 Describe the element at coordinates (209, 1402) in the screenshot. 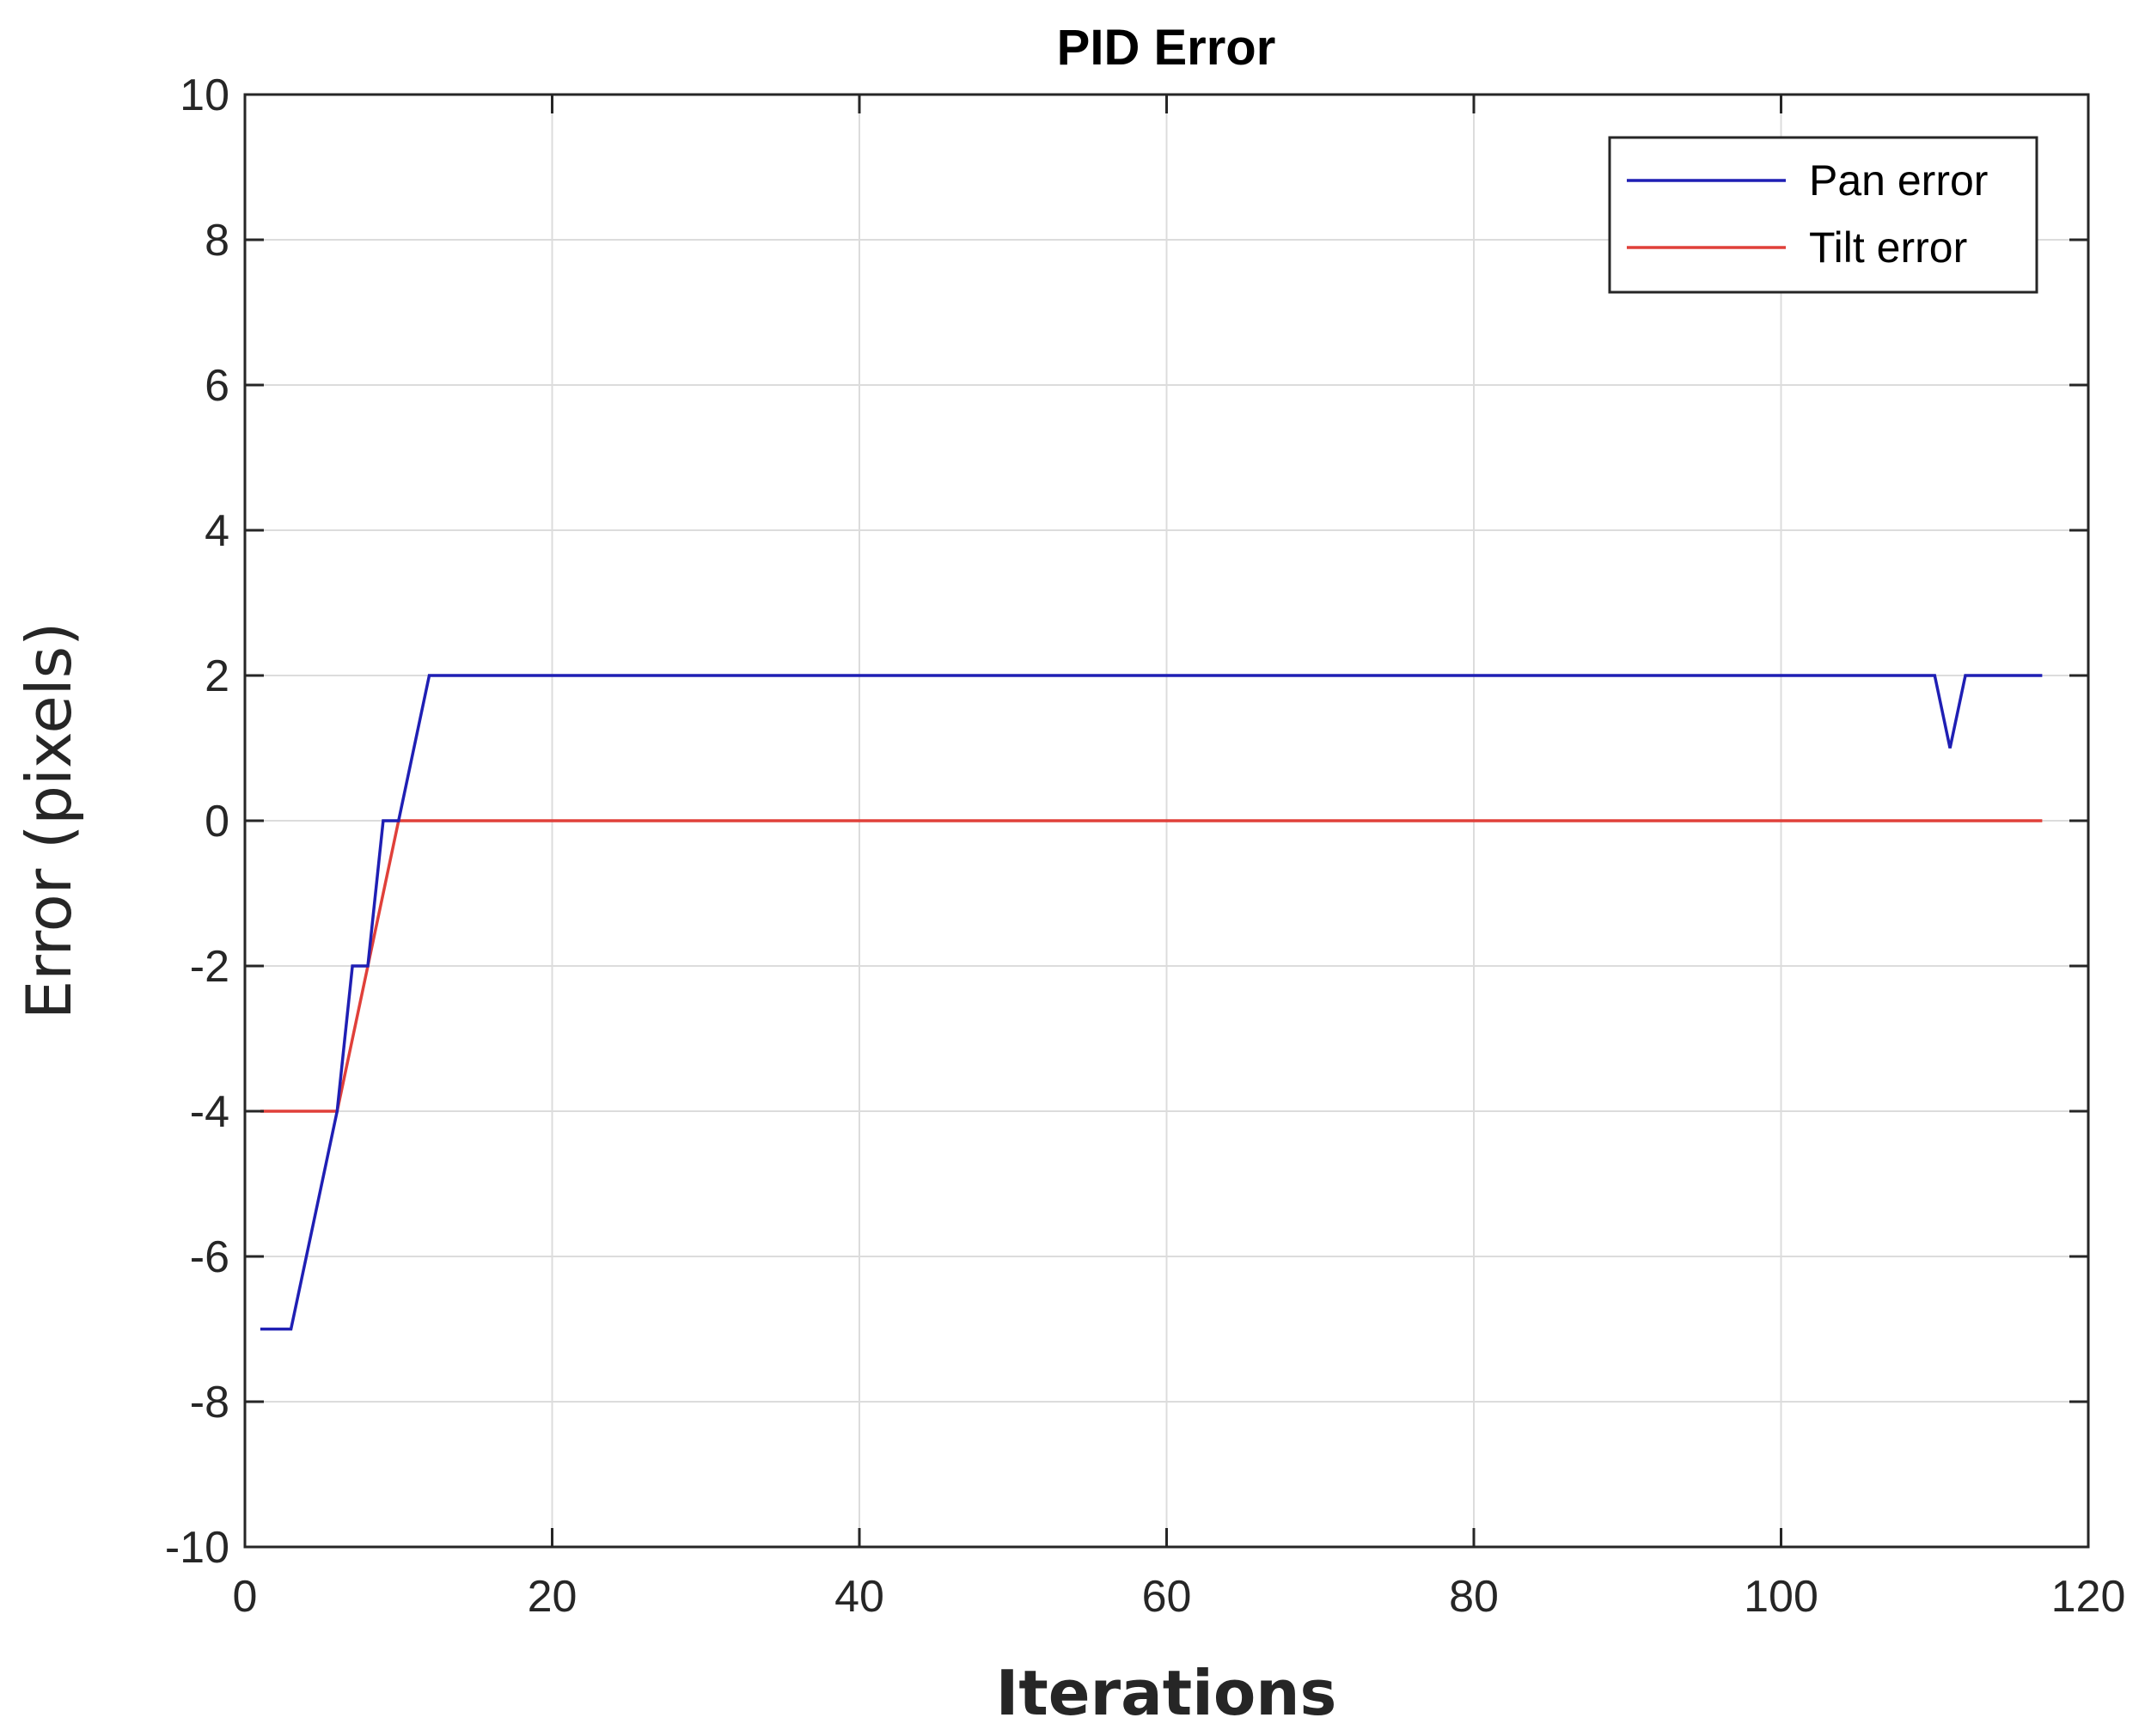

I see `y-tick-label: -8` at that location.